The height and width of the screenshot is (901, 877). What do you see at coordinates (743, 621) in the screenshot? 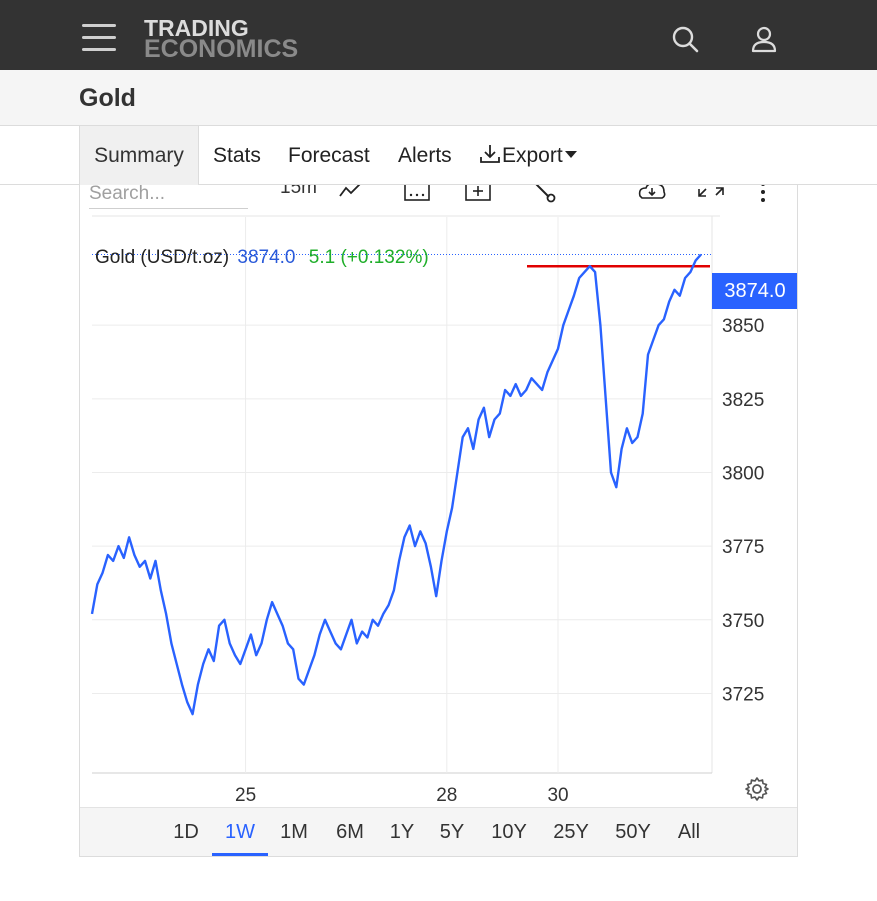
I see `y-tick-label: 3750` at bounding box center [743, 621].